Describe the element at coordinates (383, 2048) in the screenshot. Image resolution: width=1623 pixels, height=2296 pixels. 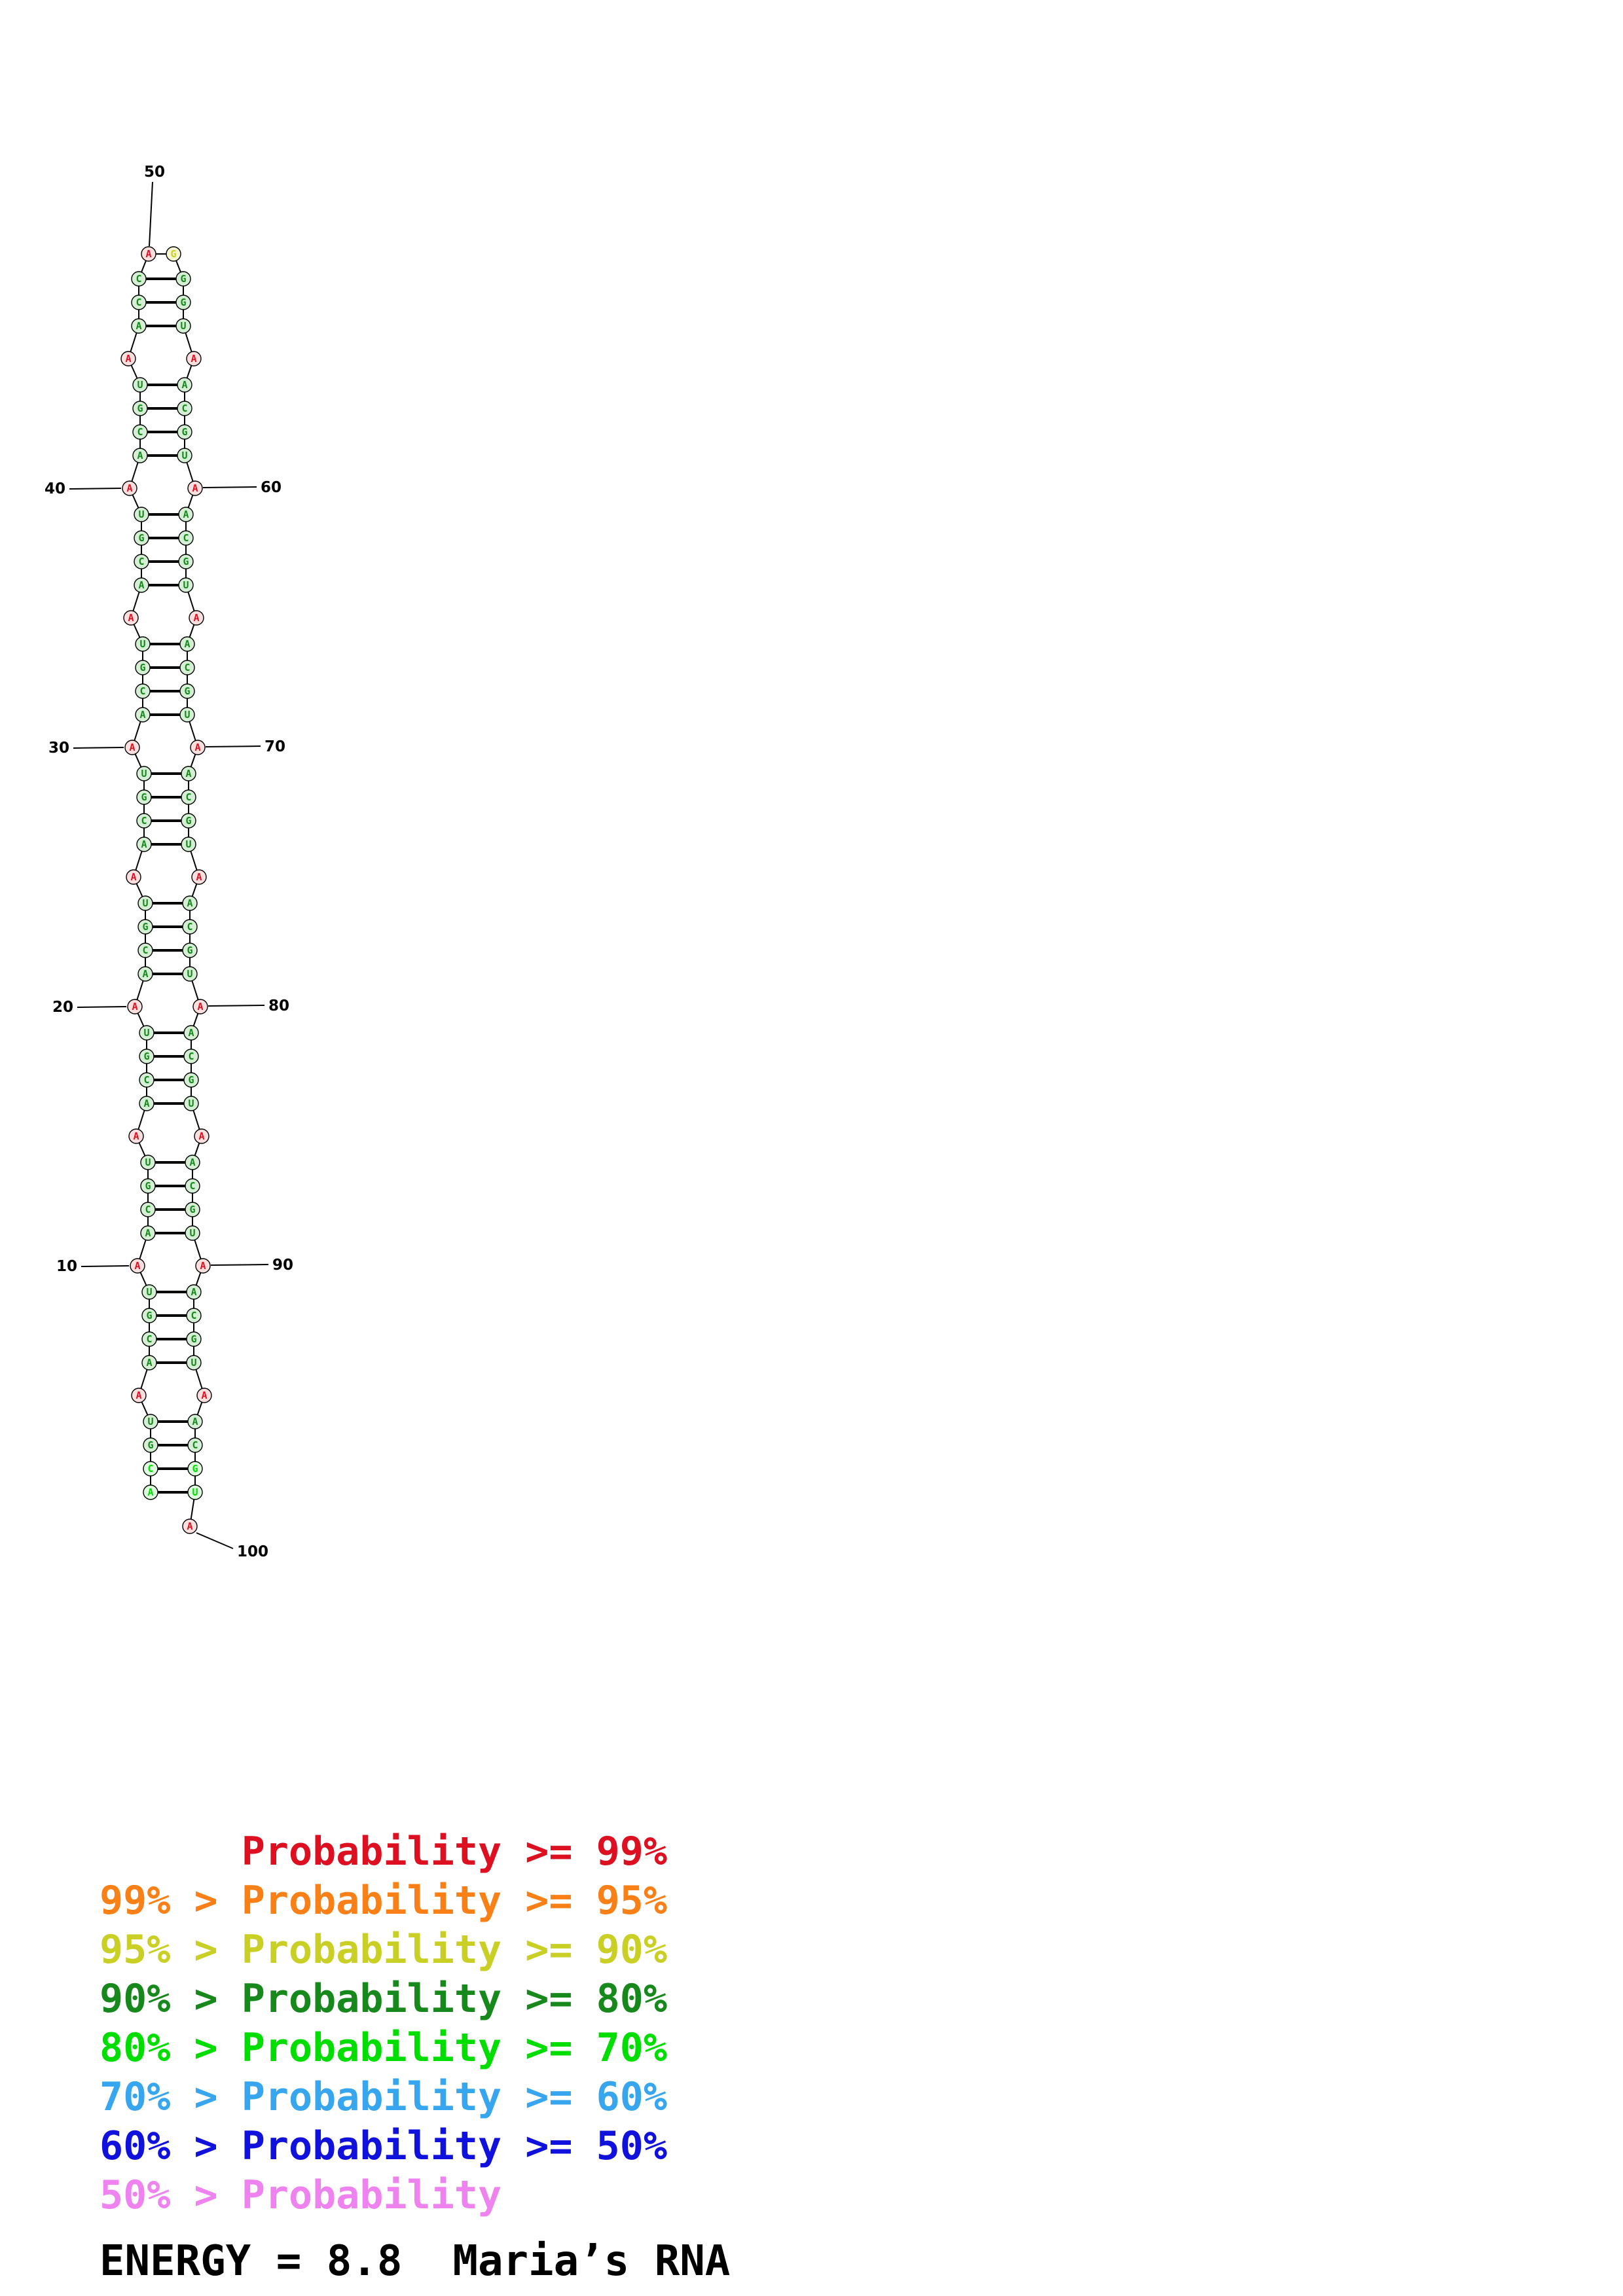
I see `legend-line: 80% > Probability >= 70%` at that location.